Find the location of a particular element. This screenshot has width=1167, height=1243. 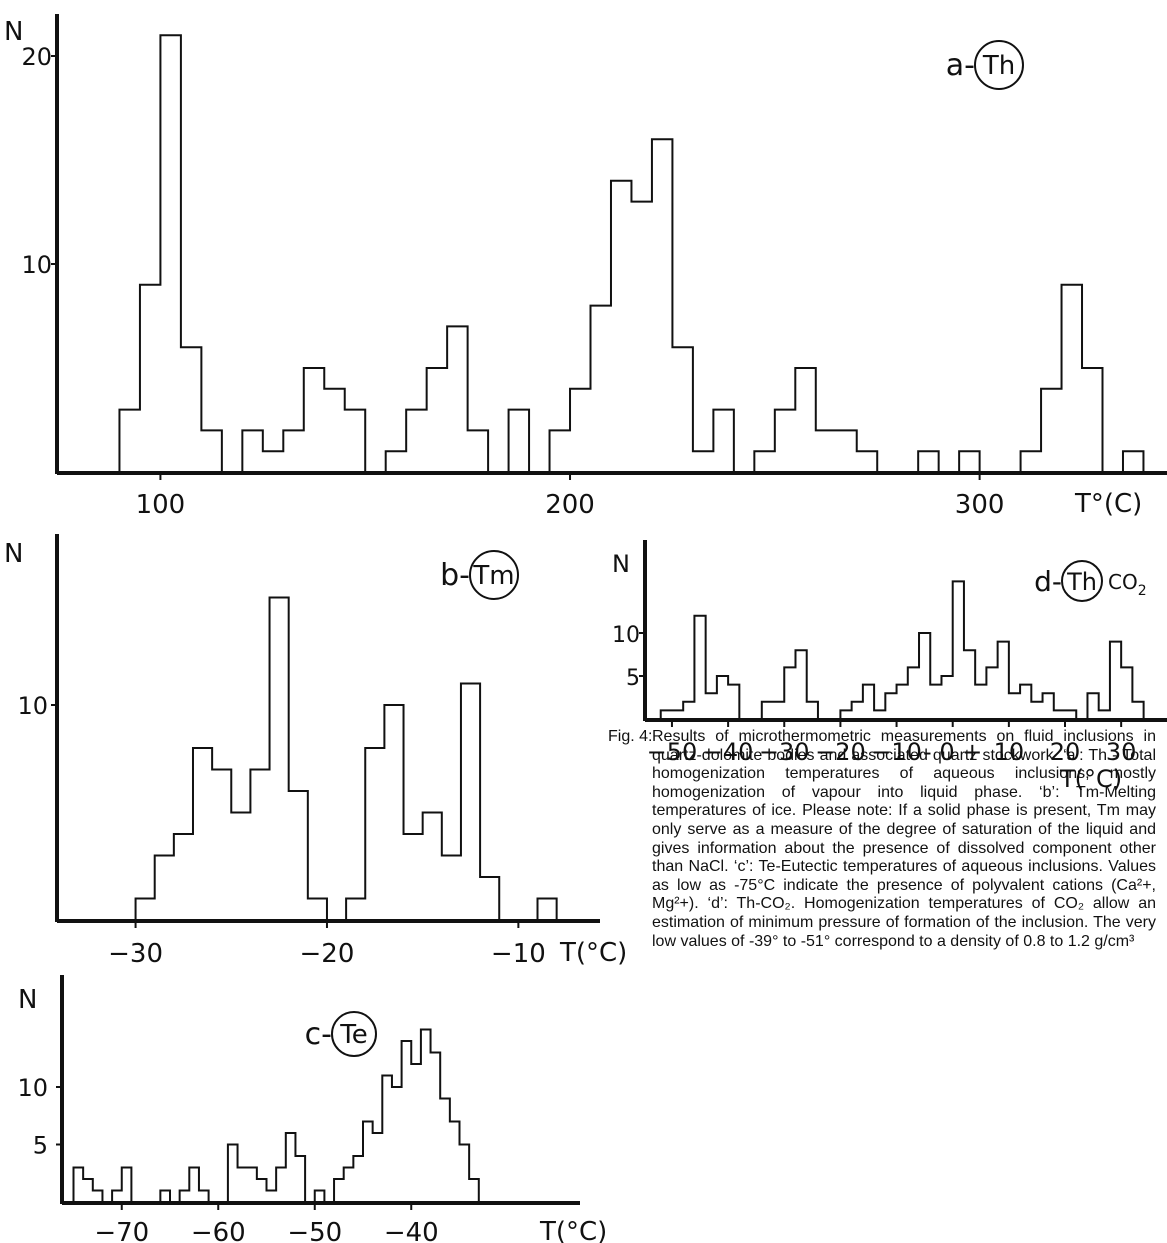

x-tick-label: 200 is located at coordinates (570, 505).